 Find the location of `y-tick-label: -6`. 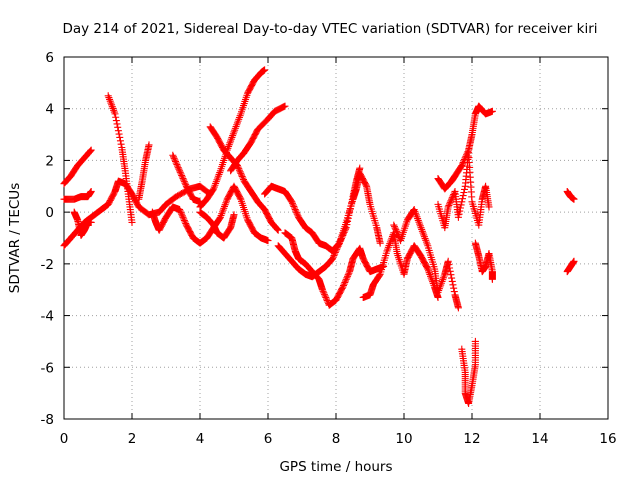

y-tick-label: -6 is located at coordinates (47, 368).